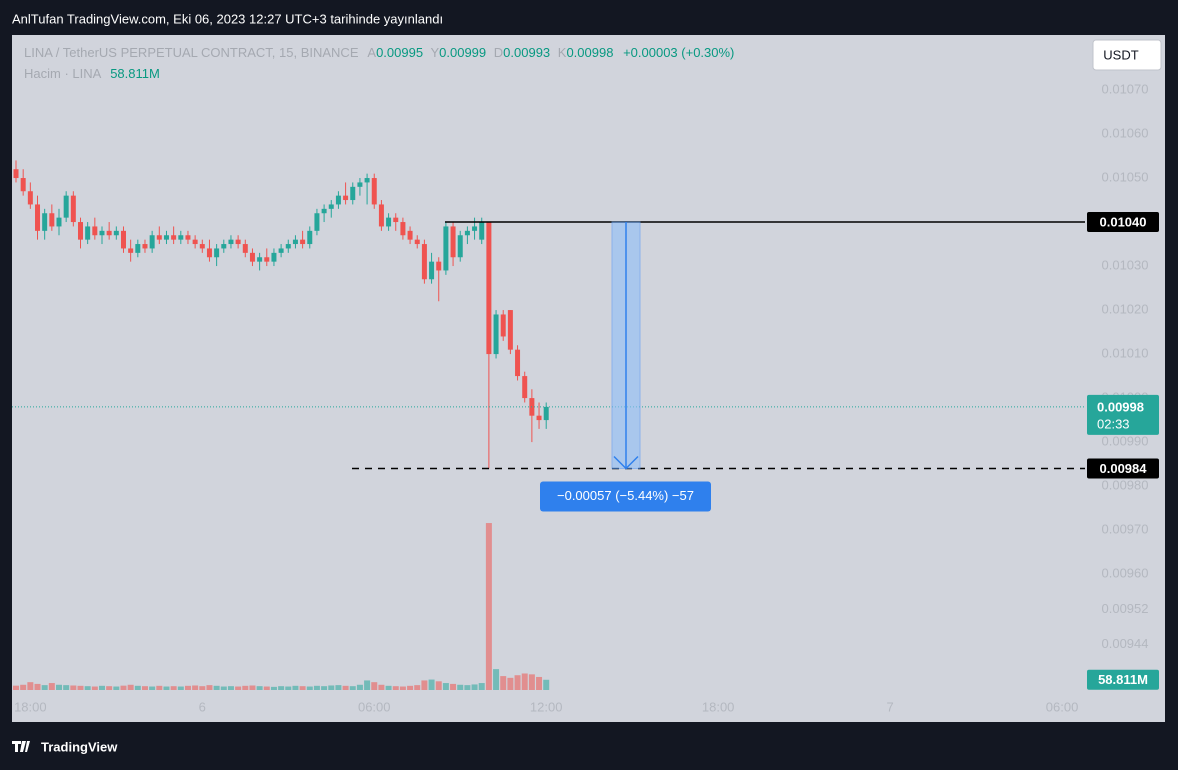 This screenshot has height=770, width=1178. What do you see at coordinates (1125, 176) in the screenshot?
I see `y-tick-label: 0.01050` at bounding box center [1125, 176].